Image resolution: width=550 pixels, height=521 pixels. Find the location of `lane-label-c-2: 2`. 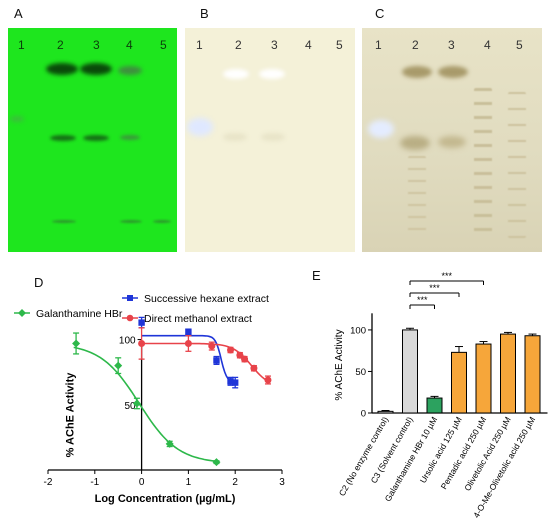

lane-label-c-2: 2 is located at coordinates (415, 45).